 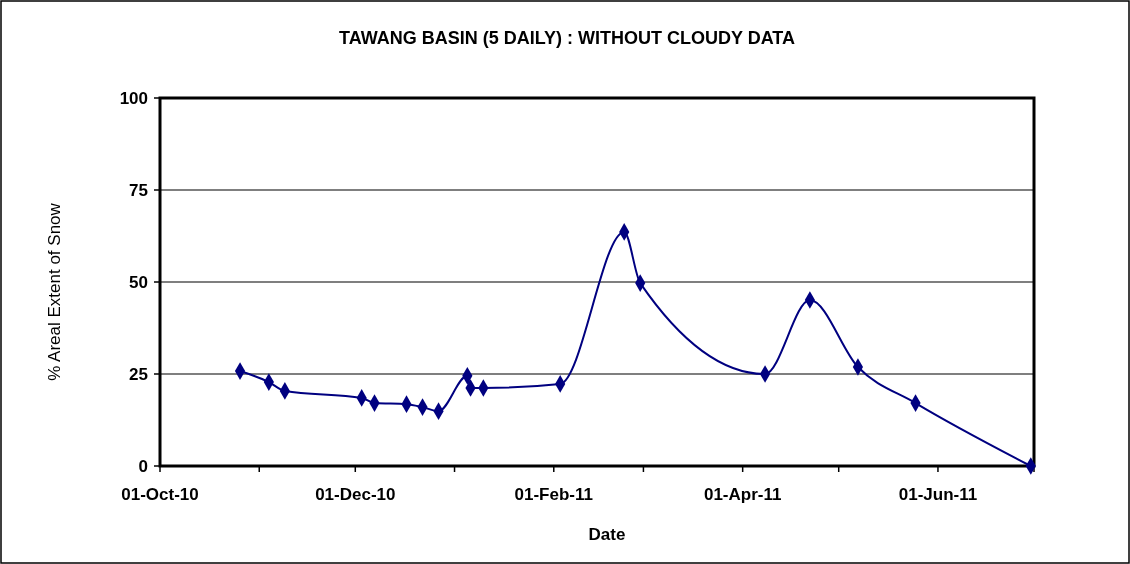 I want to click on y-axis-title: % Areal Extent of Snow, so click(x=54, y=291).